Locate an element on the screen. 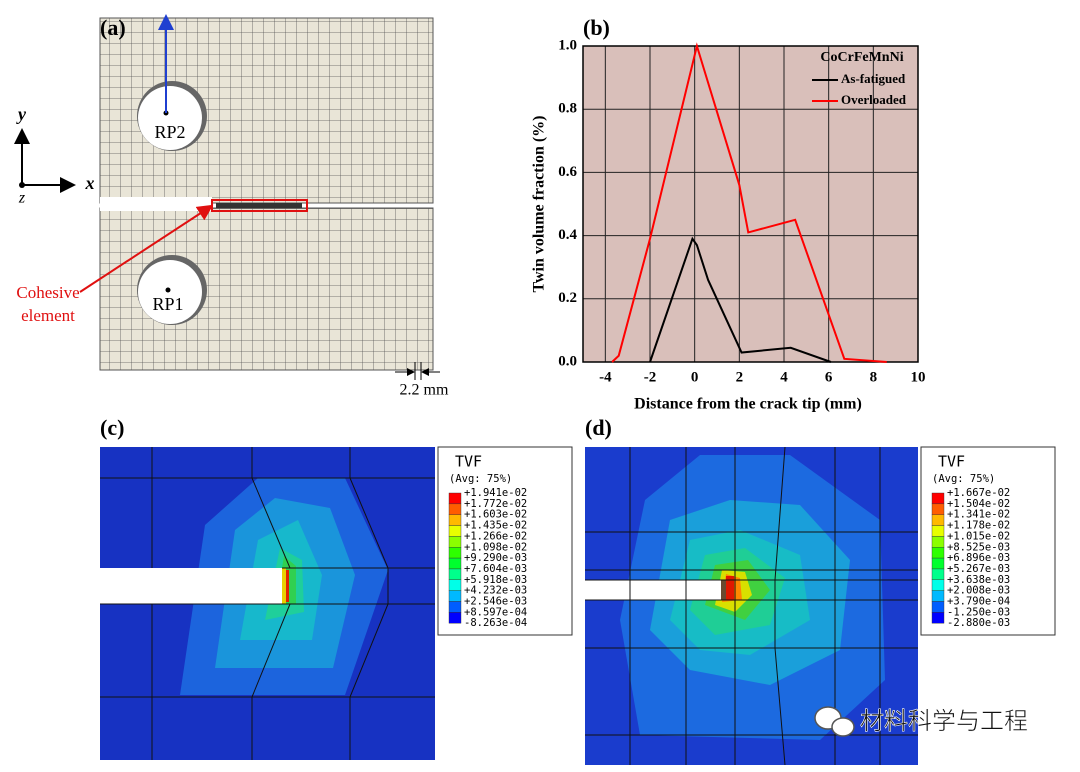  legend-value: +1.504e-02 is located at coordinates (978, 504).